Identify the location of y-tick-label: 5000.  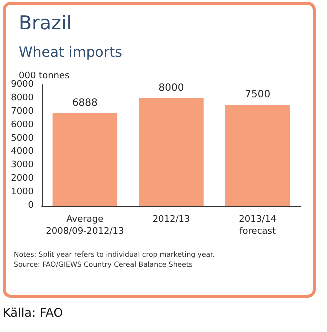
(22, 139).